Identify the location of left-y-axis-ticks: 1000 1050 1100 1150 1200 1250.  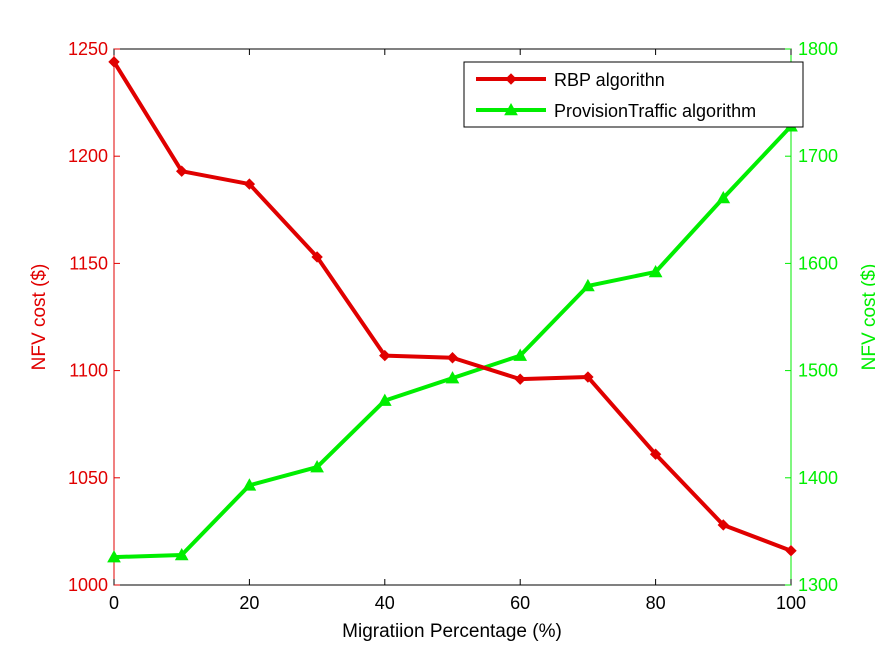
(94, 317).